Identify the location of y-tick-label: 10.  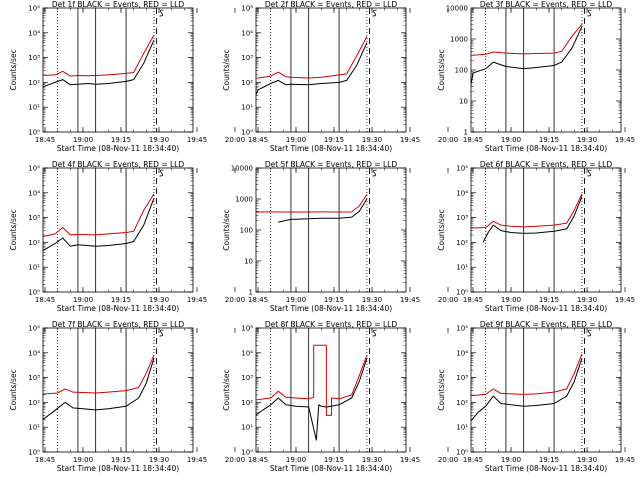
(248, 262).